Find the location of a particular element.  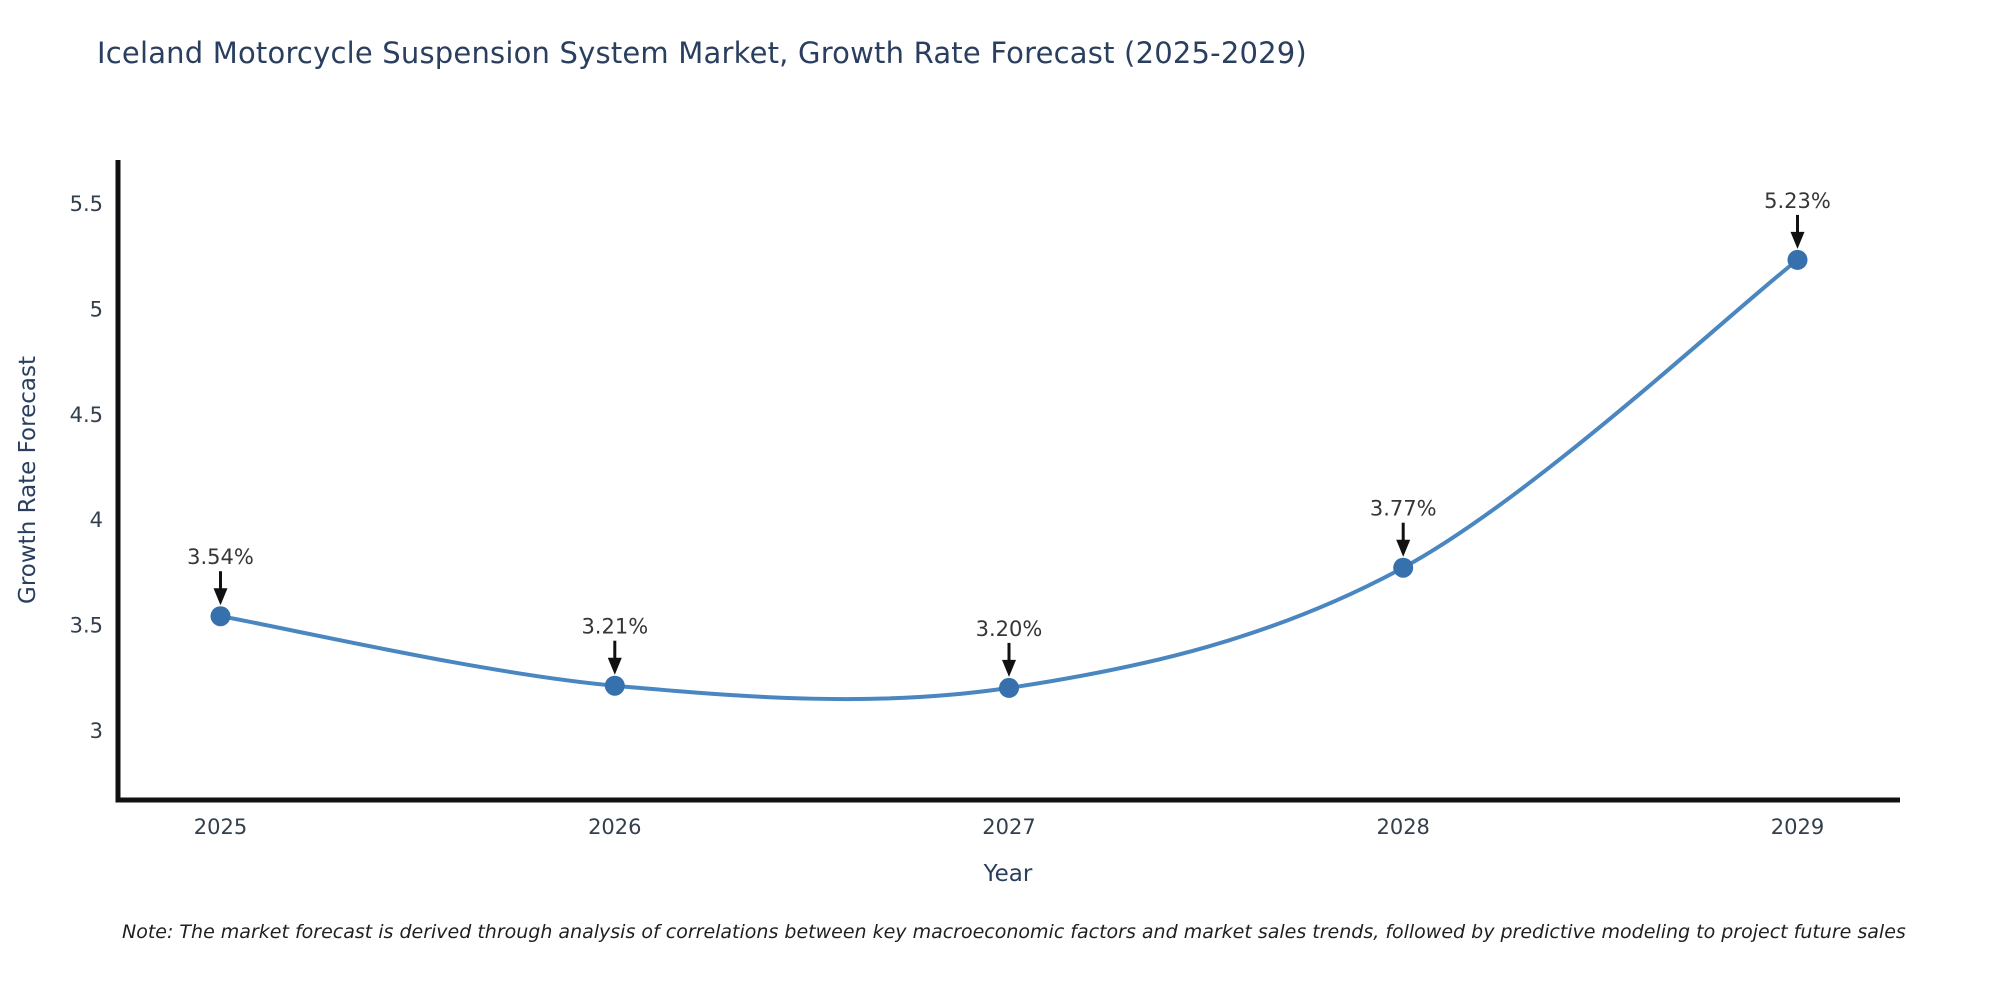

x-tick-label: 2029 is located at coordinates (1797, 827).